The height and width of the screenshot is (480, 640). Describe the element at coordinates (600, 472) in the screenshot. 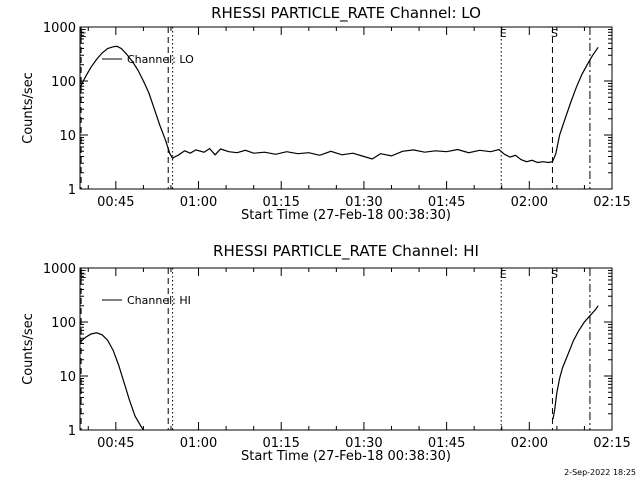

I see `footer-timestamp: 2-Sep-2022 18:25` at that location.